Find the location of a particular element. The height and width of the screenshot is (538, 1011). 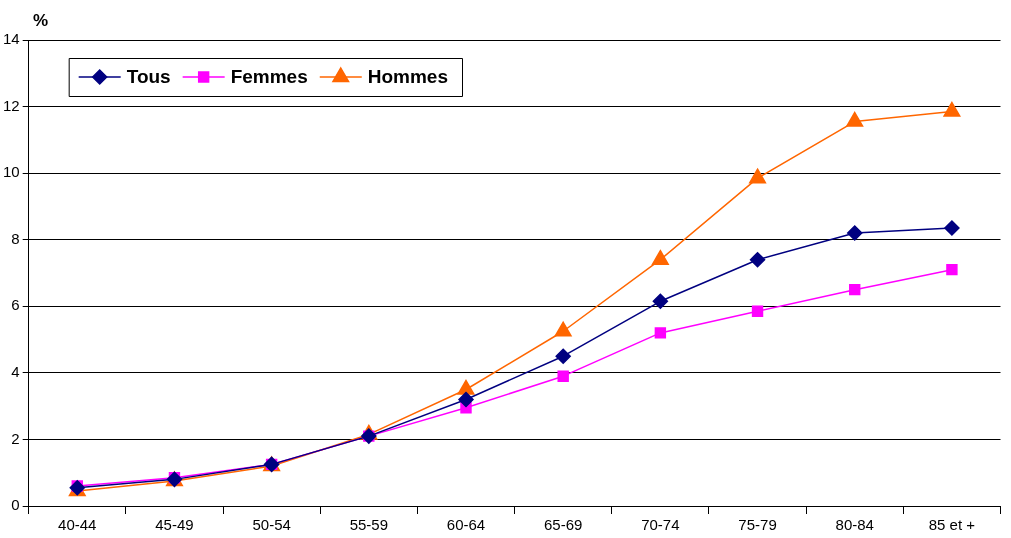

legend-label: Tous is located at coordinates (148, 77).